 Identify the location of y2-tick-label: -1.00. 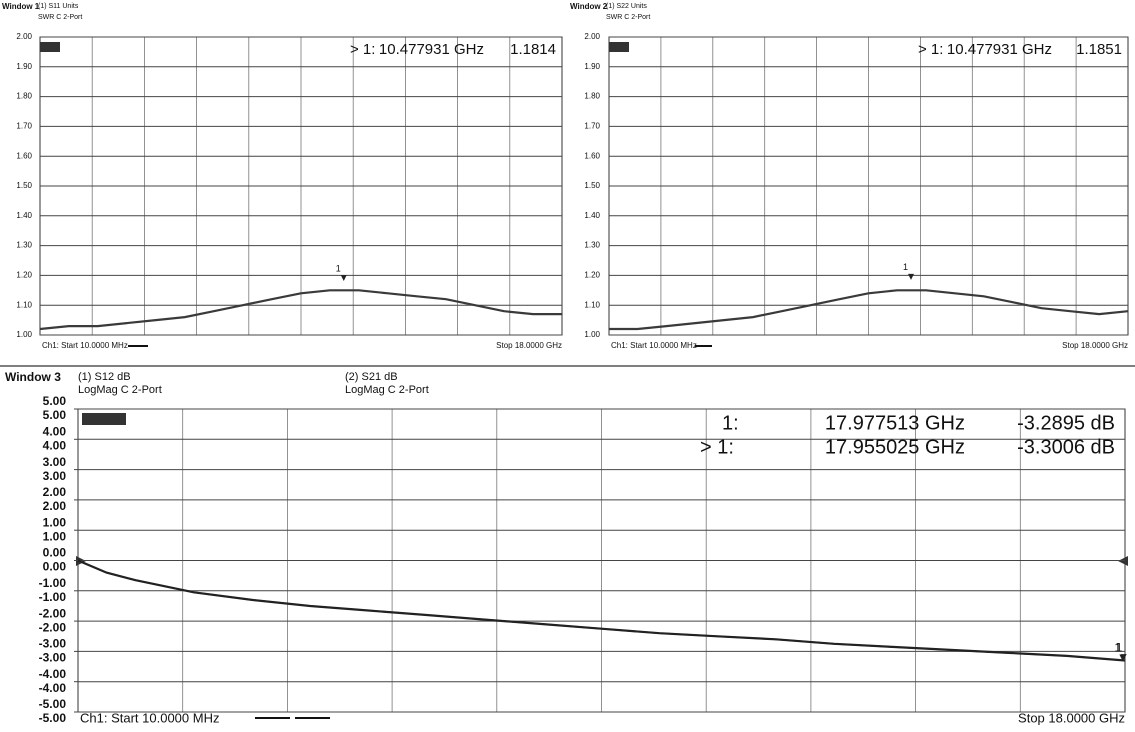
(53, 597).